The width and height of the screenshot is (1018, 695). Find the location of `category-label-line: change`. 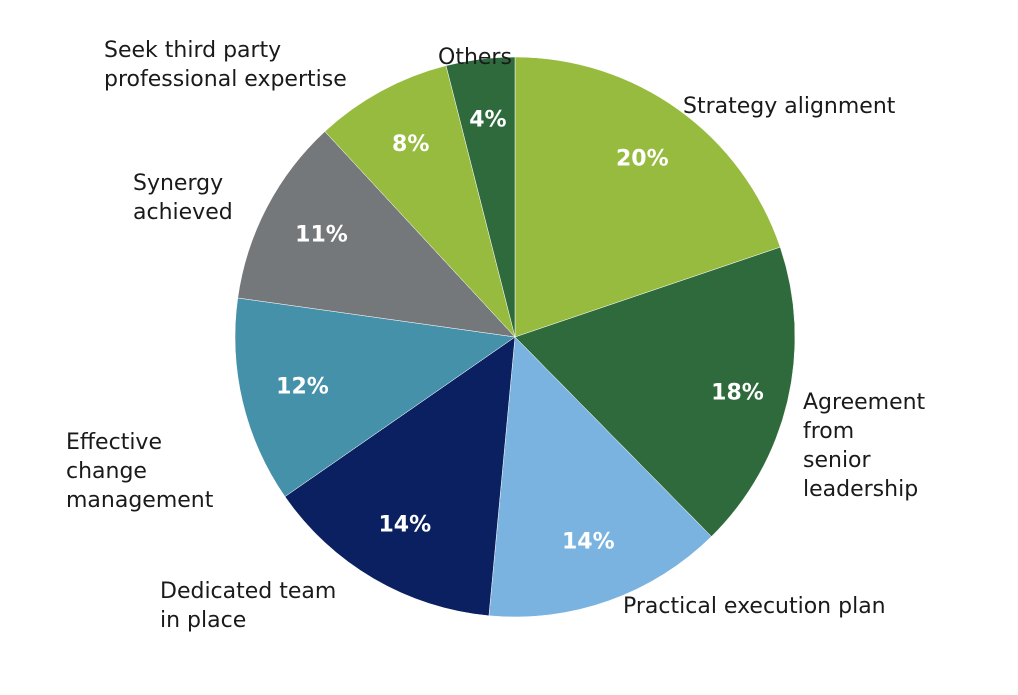

category-label-line: change is located at coordinates (106, 471).